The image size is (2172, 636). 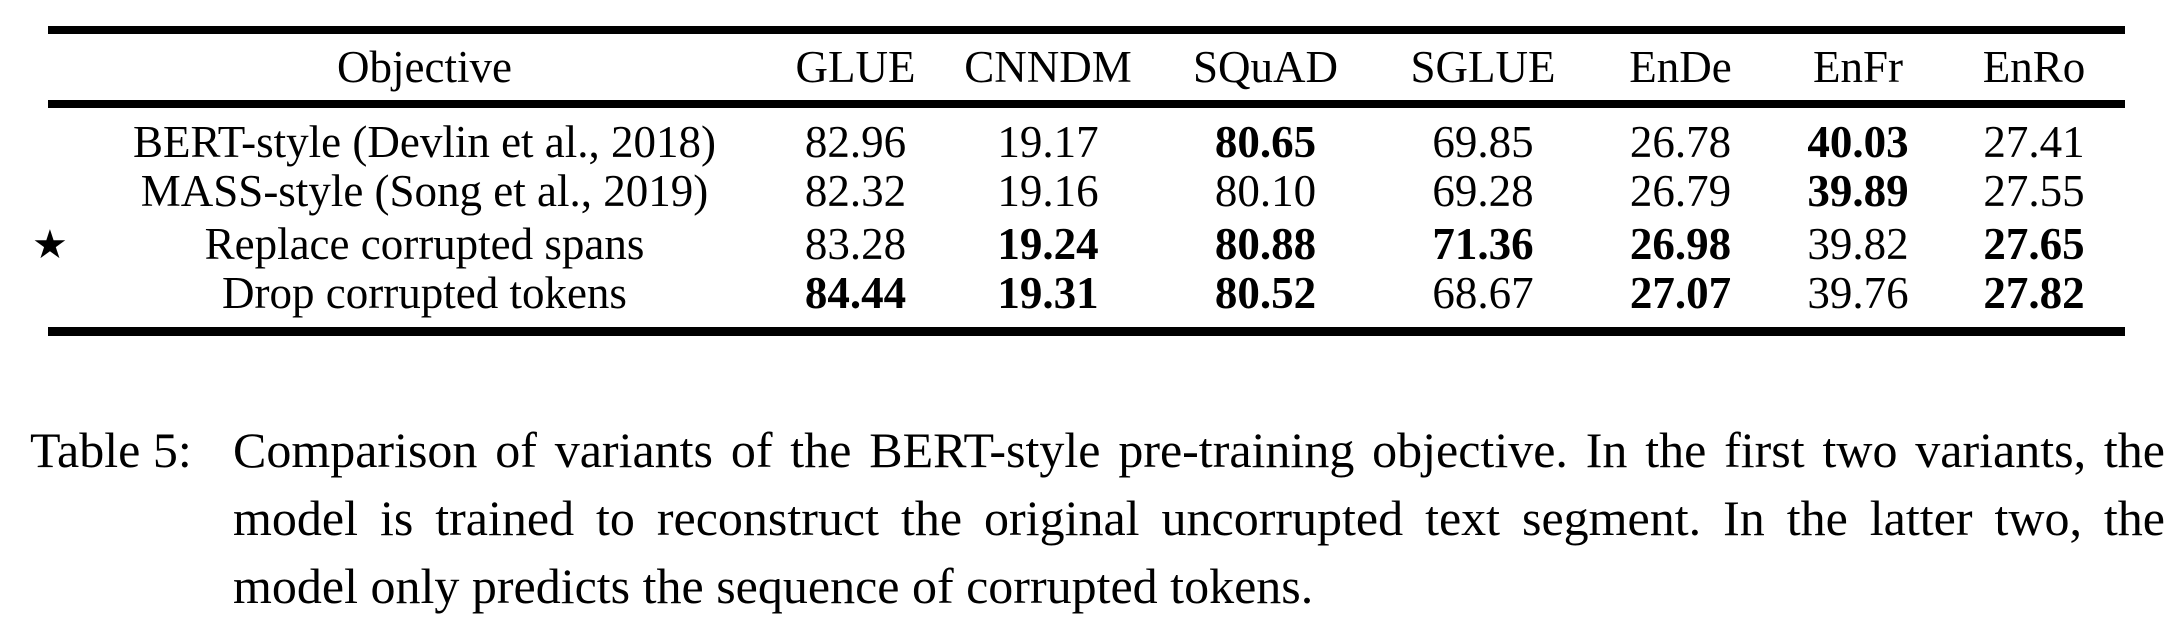 What do you see at coordinates (1048, 191) in the screenshot?
I see `cell-cnndm: 19.16` at bounding box center [1048, 191].